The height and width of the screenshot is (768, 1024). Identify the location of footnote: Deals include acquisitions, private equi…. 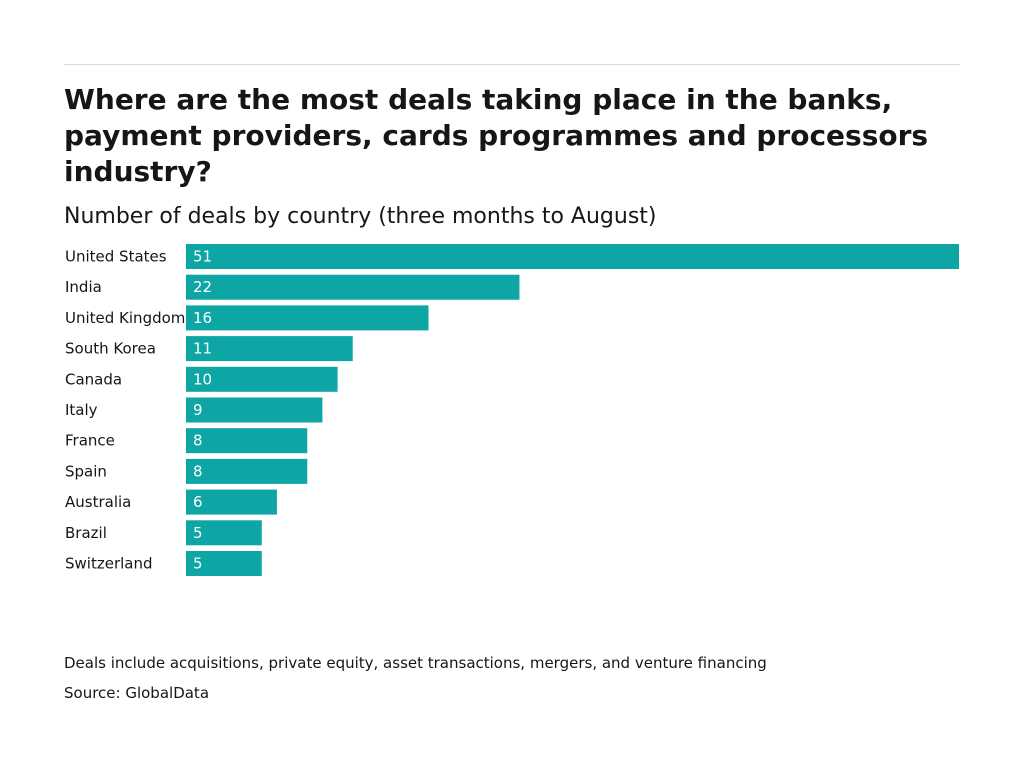
(415, 663).